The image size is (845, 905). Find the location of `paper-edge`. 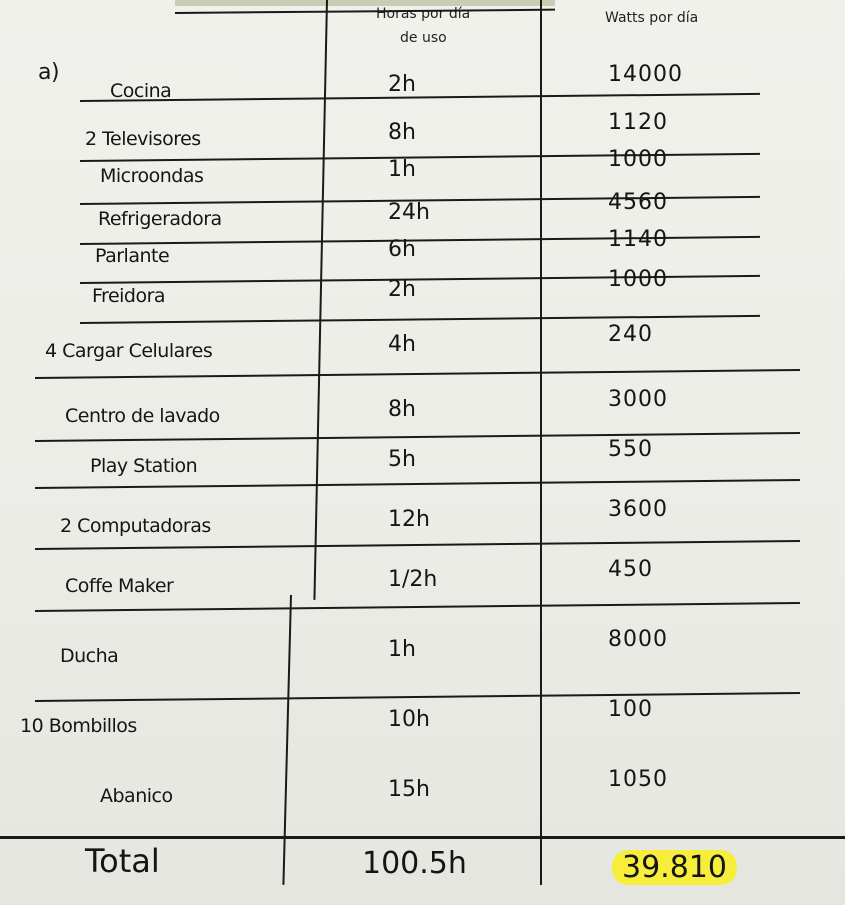

paper-edge is located at coordinates (365, 3).